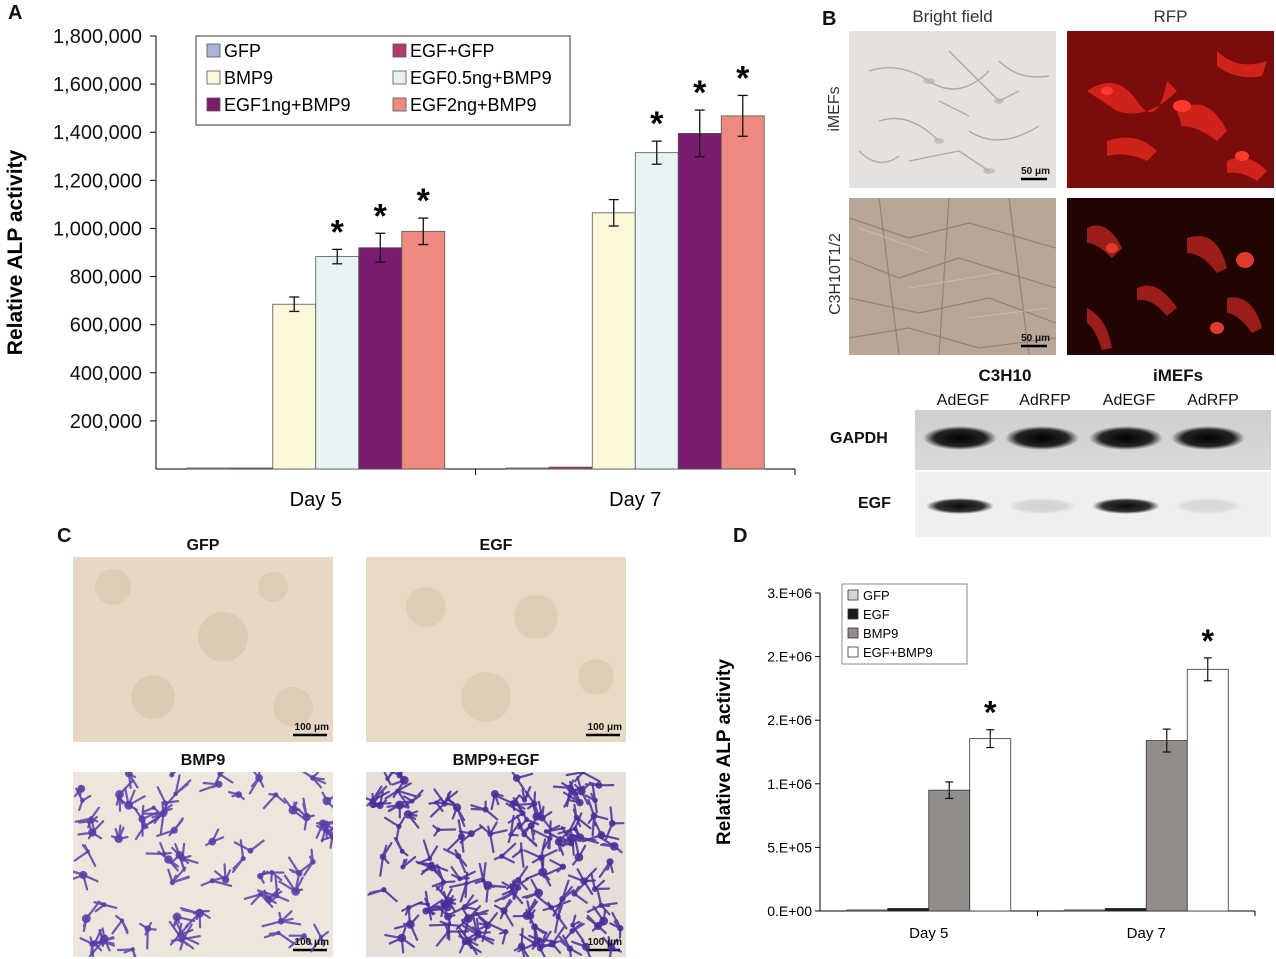  What do you see at coordinates (106, 278) in the screenshot?
I see `y-tick-label: 800,000` at bounding box center [106, 278].